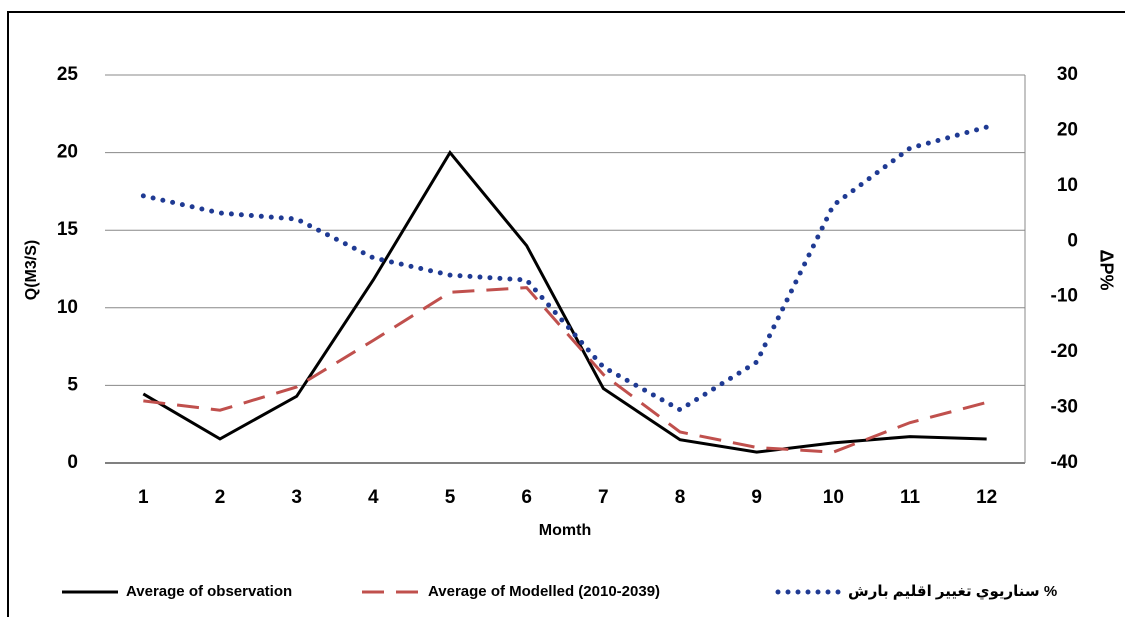 The image size is (1125, 622). Describe the element at coordinates (1067, 129) in the screenshot. I see `y2-tick-label: 20` at that location.